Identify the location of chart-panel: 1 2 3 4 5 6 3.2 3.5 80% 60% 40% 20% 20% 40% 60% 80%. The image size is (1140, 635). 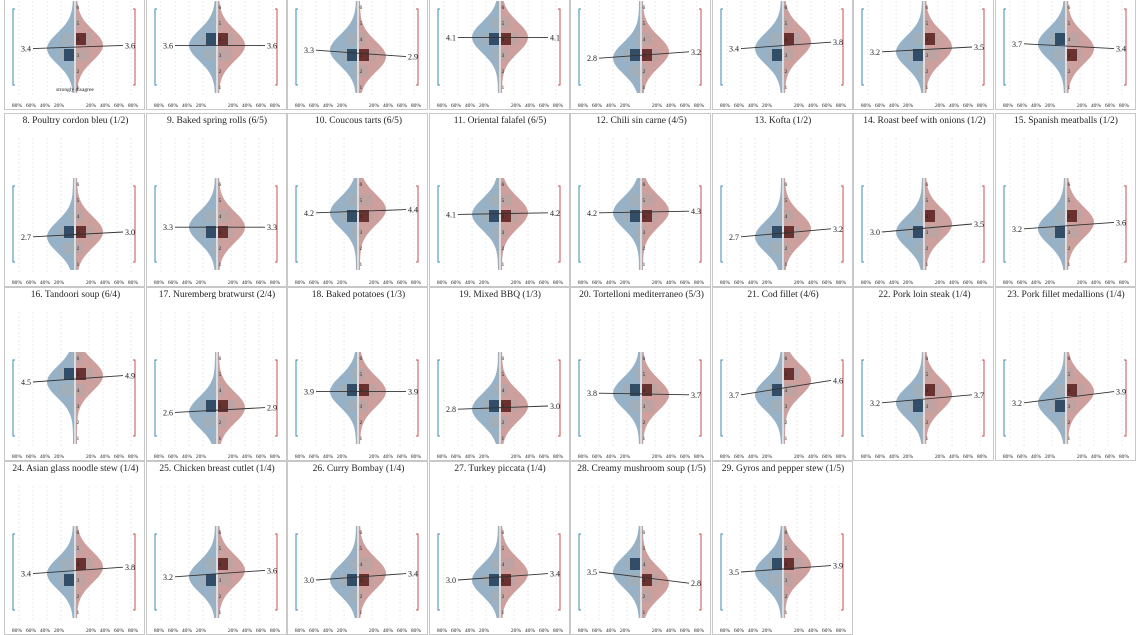
(923, 55).